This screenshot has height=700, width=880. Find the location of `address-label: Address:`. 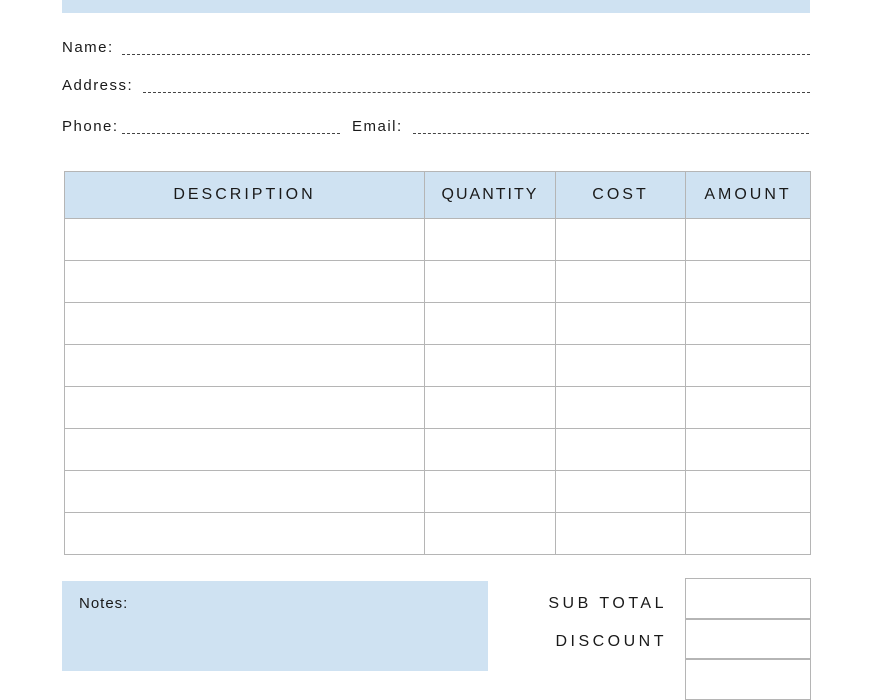

address-label: Address: is located at coordinates (98, 85).